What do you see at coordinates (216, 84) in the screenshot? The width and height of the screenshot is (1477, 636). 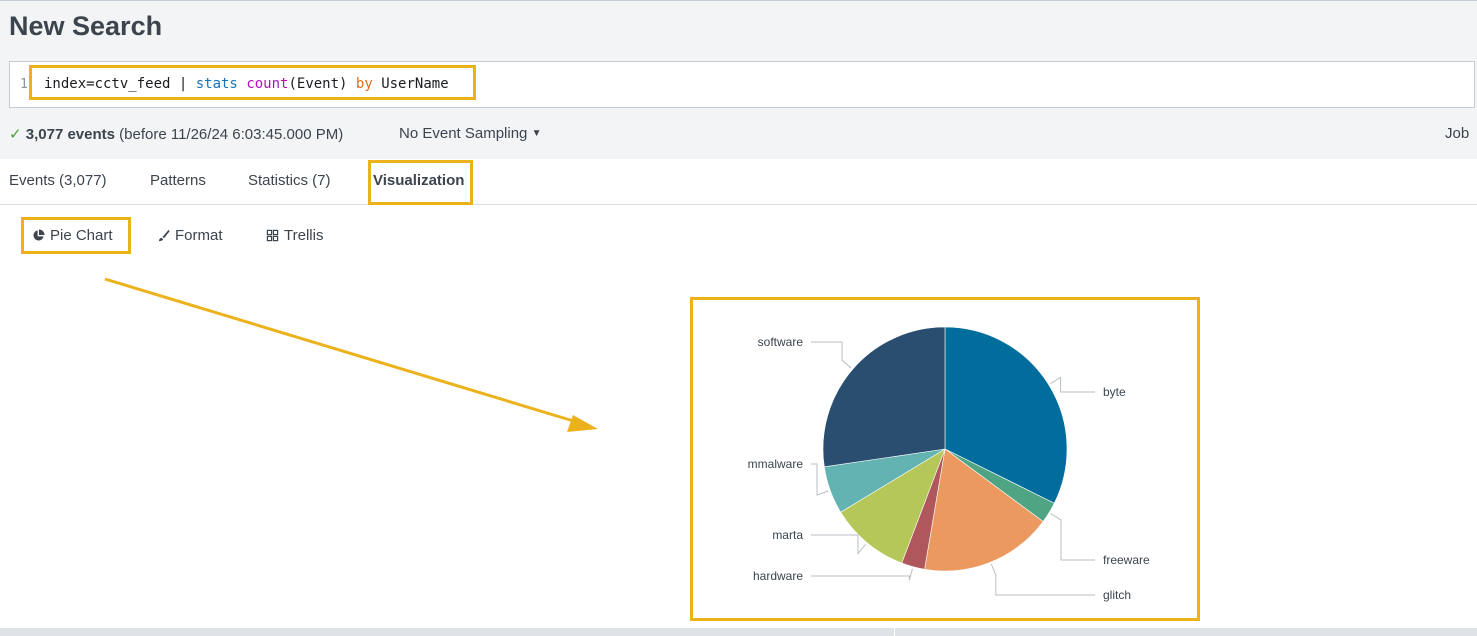 I see `query-command: stats` at bounding box center [216, 84].